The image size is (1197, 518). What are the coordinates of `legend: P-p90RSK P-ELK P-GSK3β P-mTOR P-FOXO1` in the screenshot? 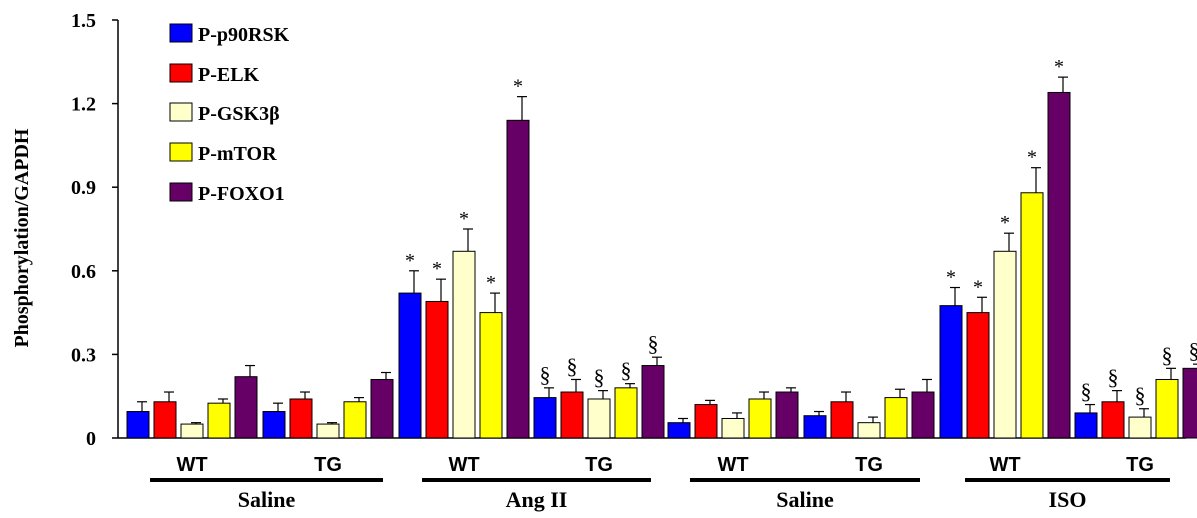 It's located at (229, 114).